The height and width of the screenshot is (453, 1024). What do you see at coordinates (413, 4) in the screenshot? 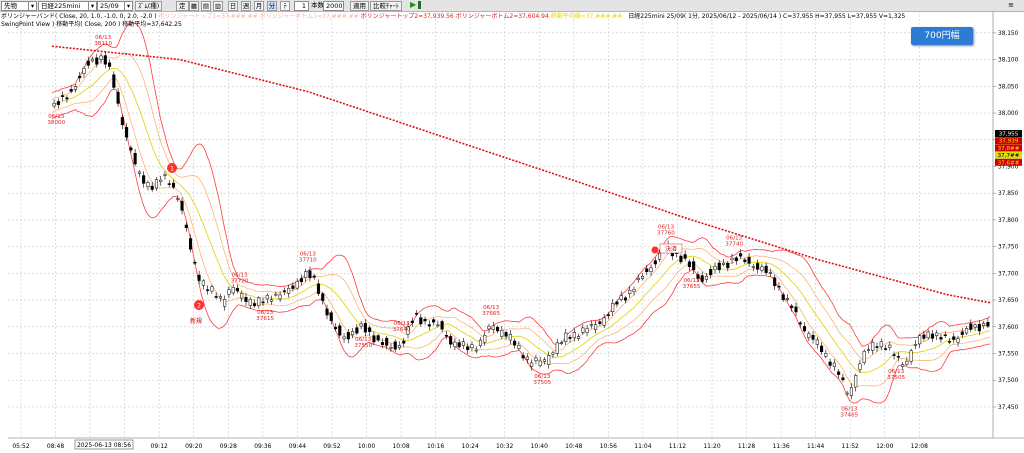
I see `play-icon: ▶` at bounding box center [413, 4].